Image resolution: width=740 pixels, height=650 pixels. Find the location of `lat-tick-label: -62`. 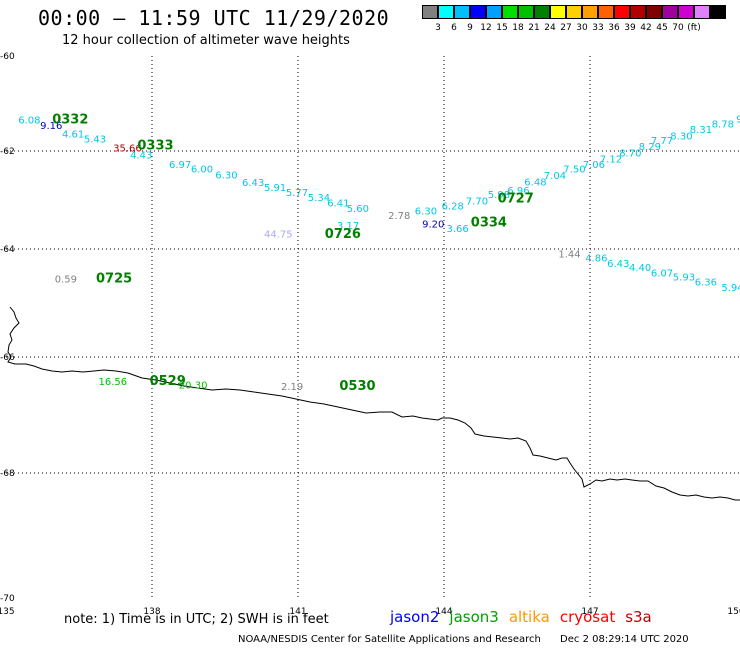

lat-tick-label: -62 is located at coordinates (7, 152).